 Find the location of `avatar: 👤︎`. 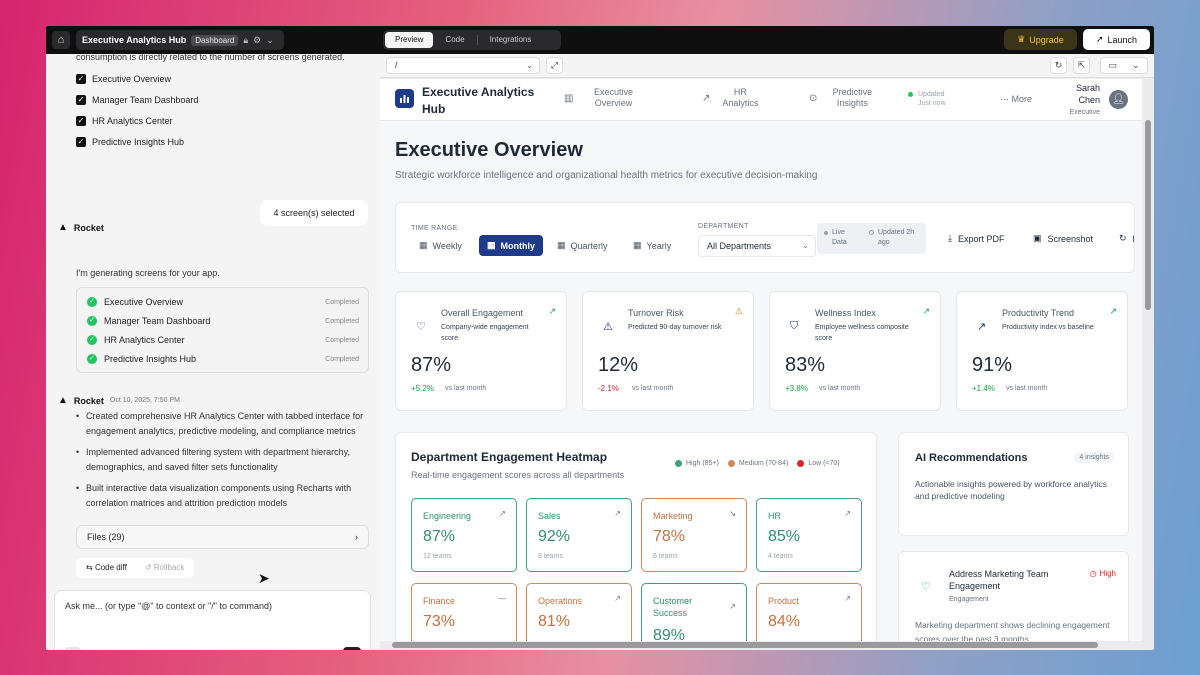

avatar: 👤︎ is located at coordinates (1118, 99).